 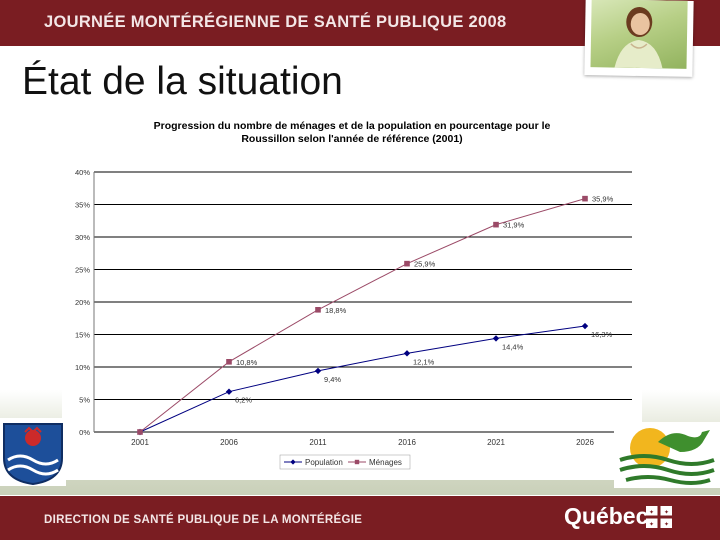 What do you see at coordinates (425, 264) in the screenshot?
I see `data-label: 25,9%` at bounding box center [425, 264].